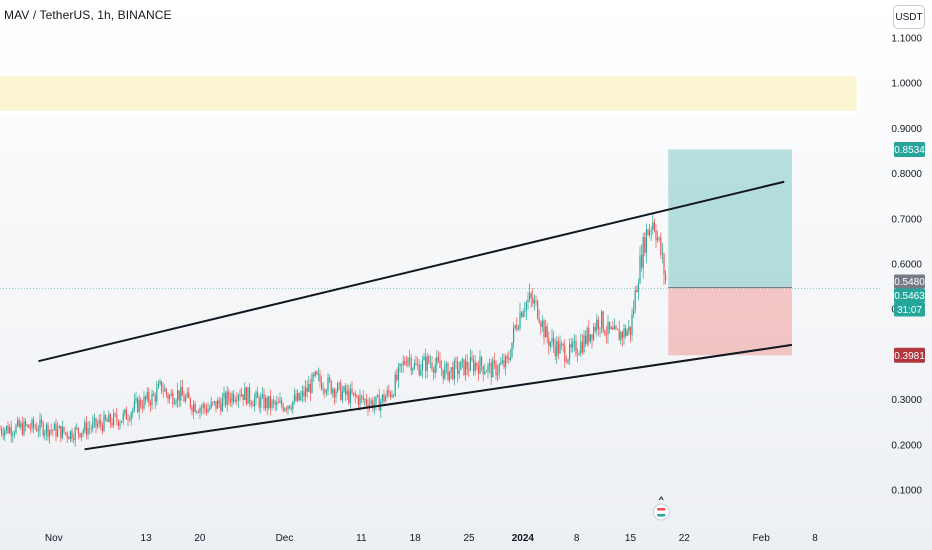 This screenshot has height=550, width=932. What do you see at coordinates (430, 93) in the screenshot?
I see `resistance-zone` at bounding box center [430, 93].